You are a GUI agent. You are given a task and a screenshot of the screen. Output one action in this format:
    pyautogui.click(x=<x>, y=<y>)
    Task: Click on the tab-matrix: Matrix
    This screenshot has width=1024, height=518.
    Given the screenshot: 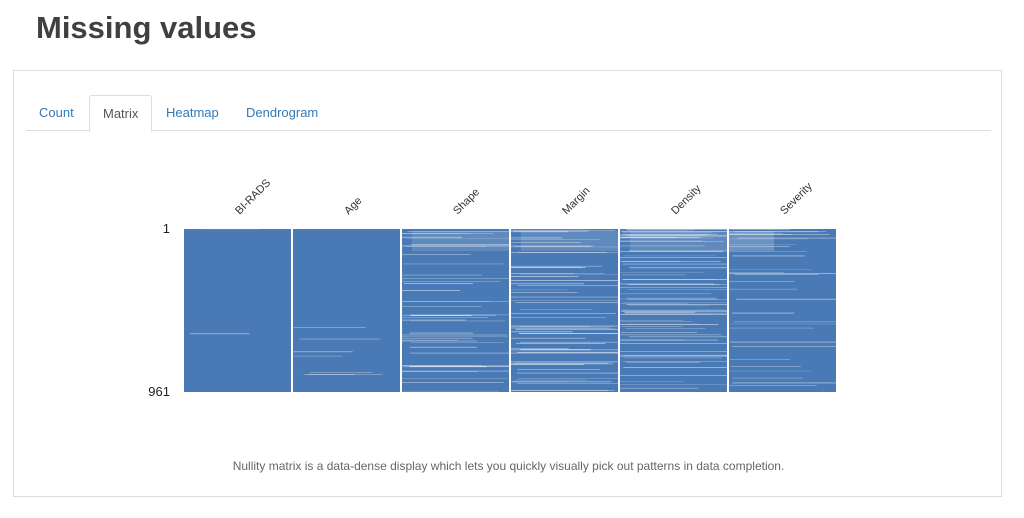 What is the action you would take?
    pyautogui.click(x=121, y=113)
    